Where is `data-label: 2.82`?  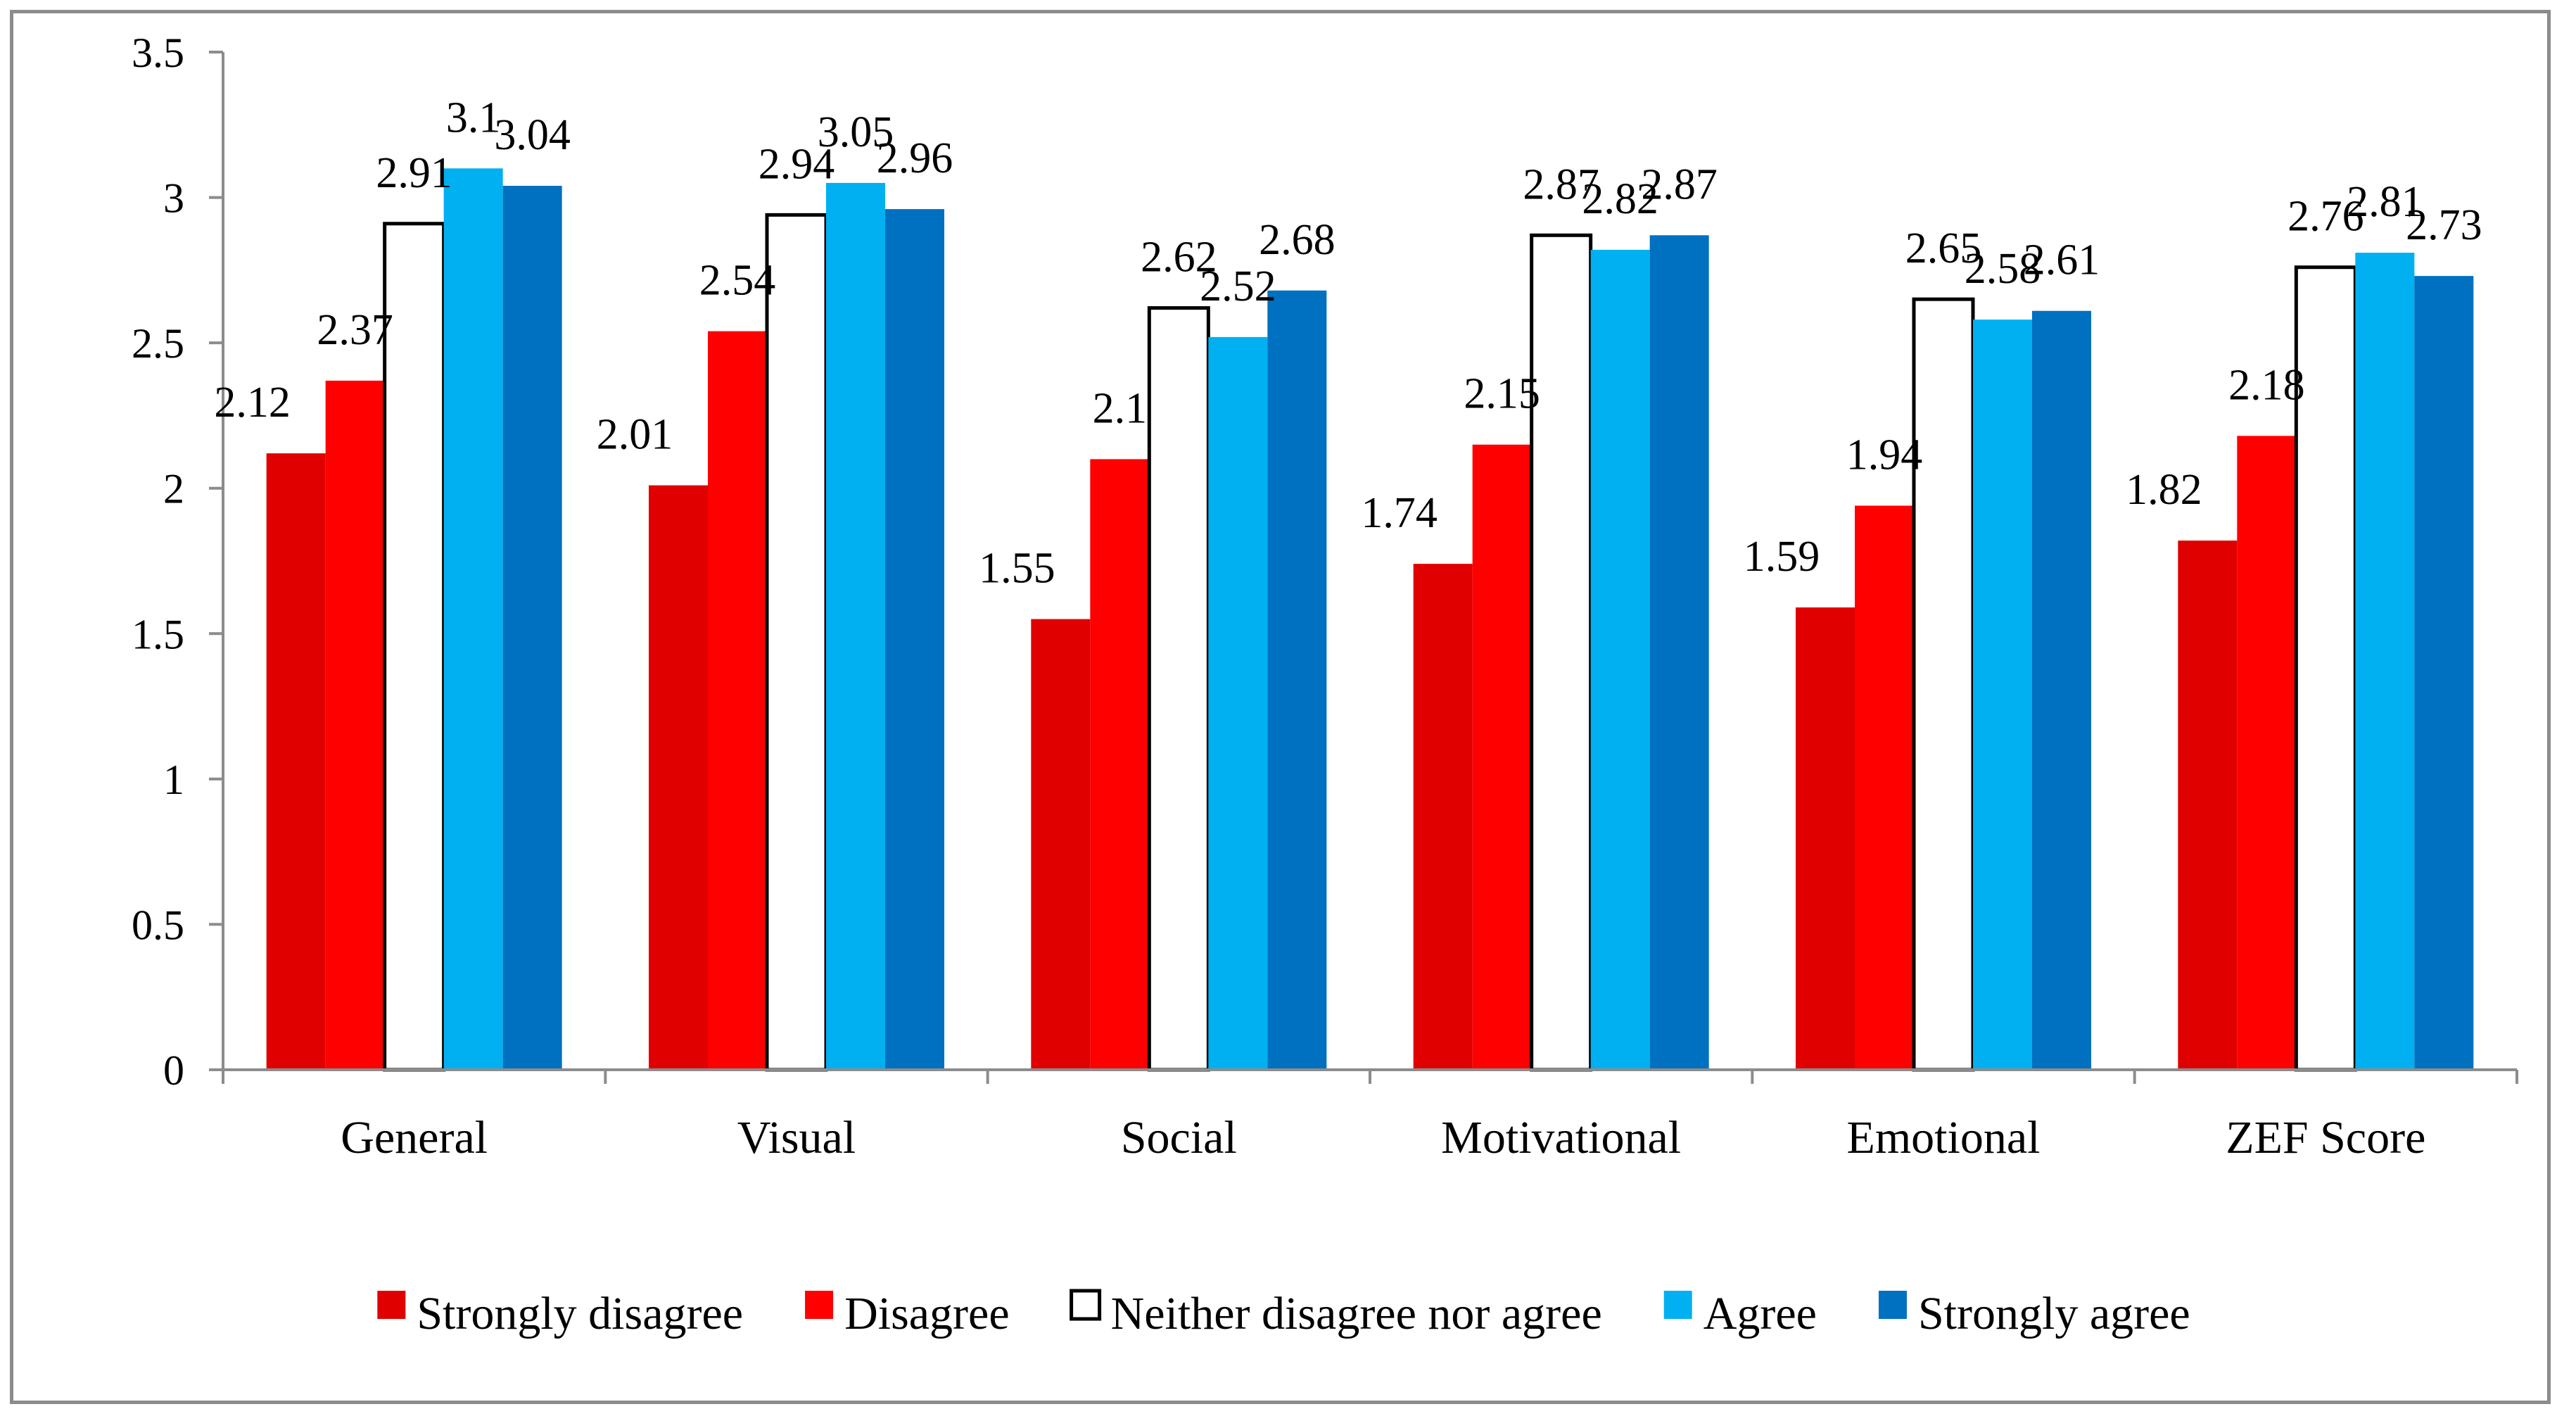
data-label: 2.82 is located at coordinates (1620, 199).